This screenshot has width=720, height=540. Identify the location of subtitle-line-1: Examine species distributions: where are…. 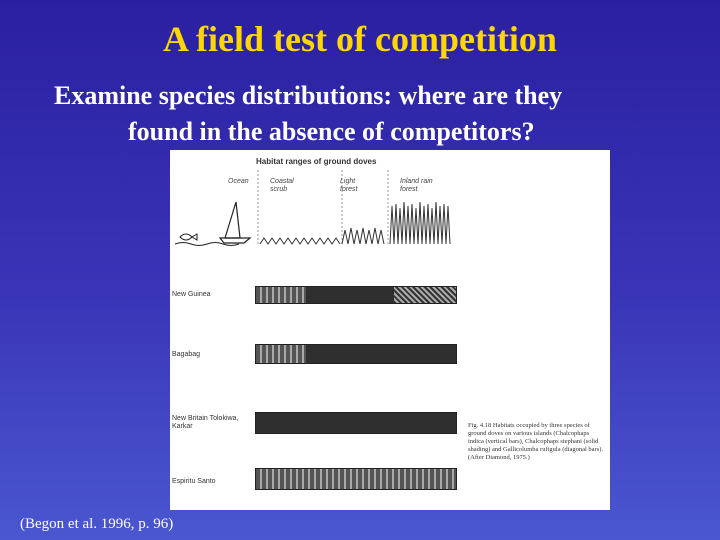
(308, 95).